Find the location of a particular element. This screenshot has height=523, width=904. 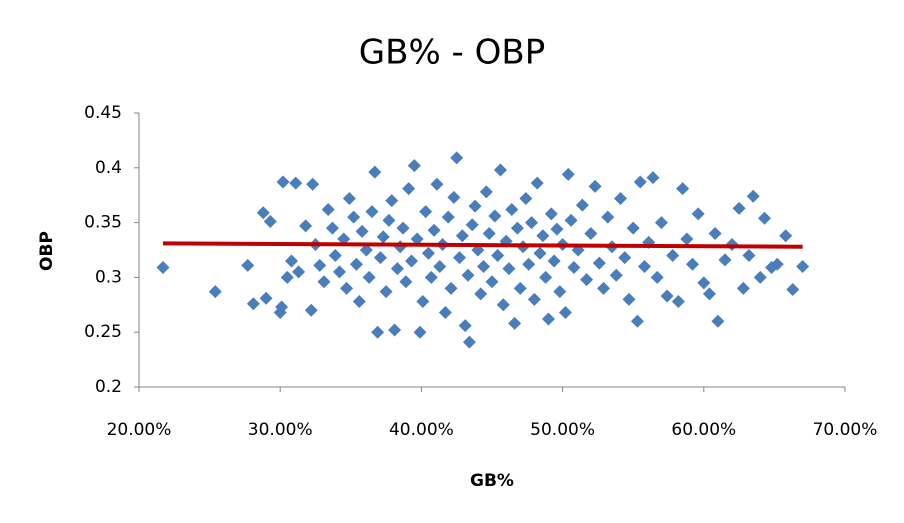

y-tick-label: 0.4 is located at coordinates (108, 168).